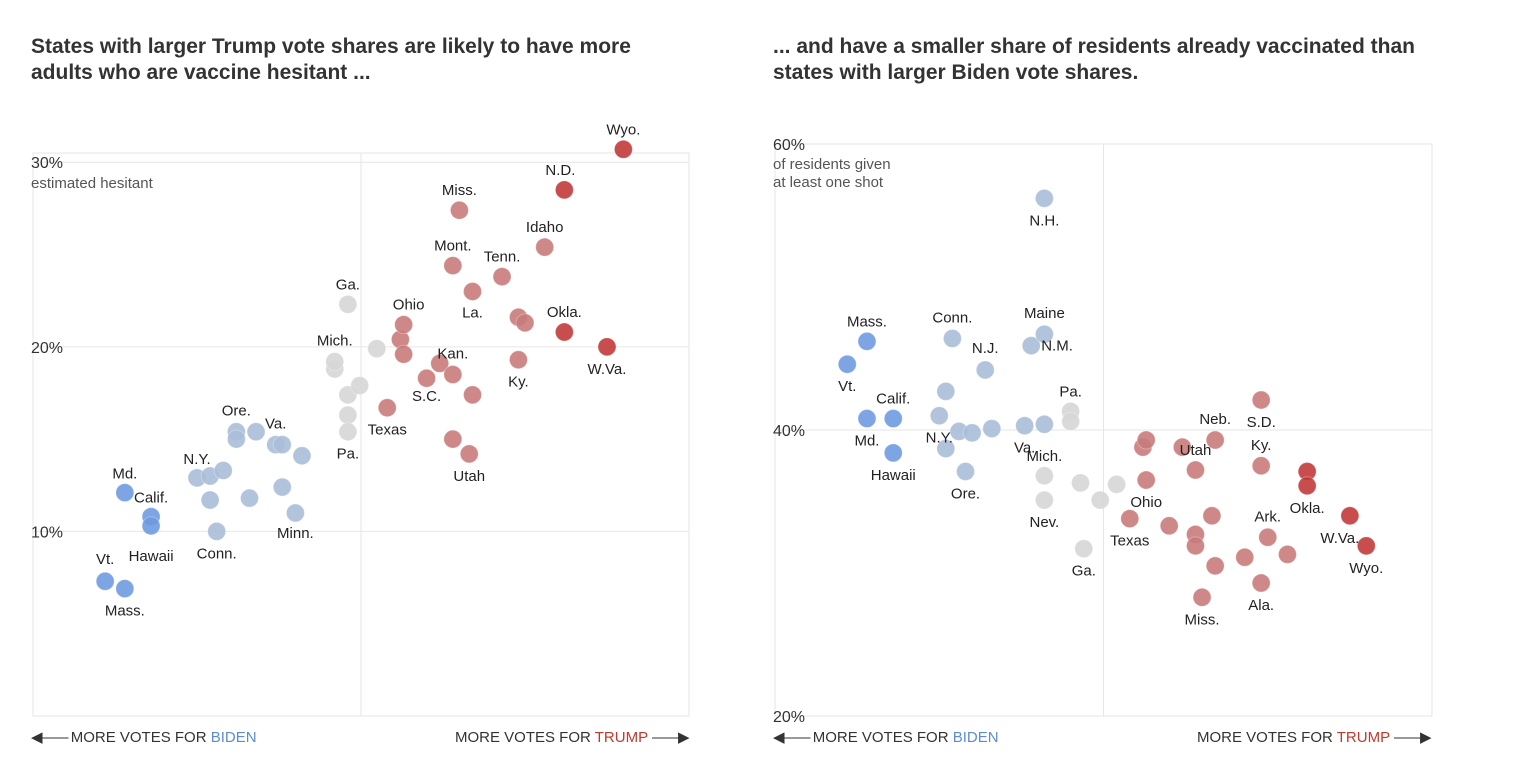  Describe the element at coordinates (789, 431) in the screenshot. I see `y-tick-label: 40%` at that location.